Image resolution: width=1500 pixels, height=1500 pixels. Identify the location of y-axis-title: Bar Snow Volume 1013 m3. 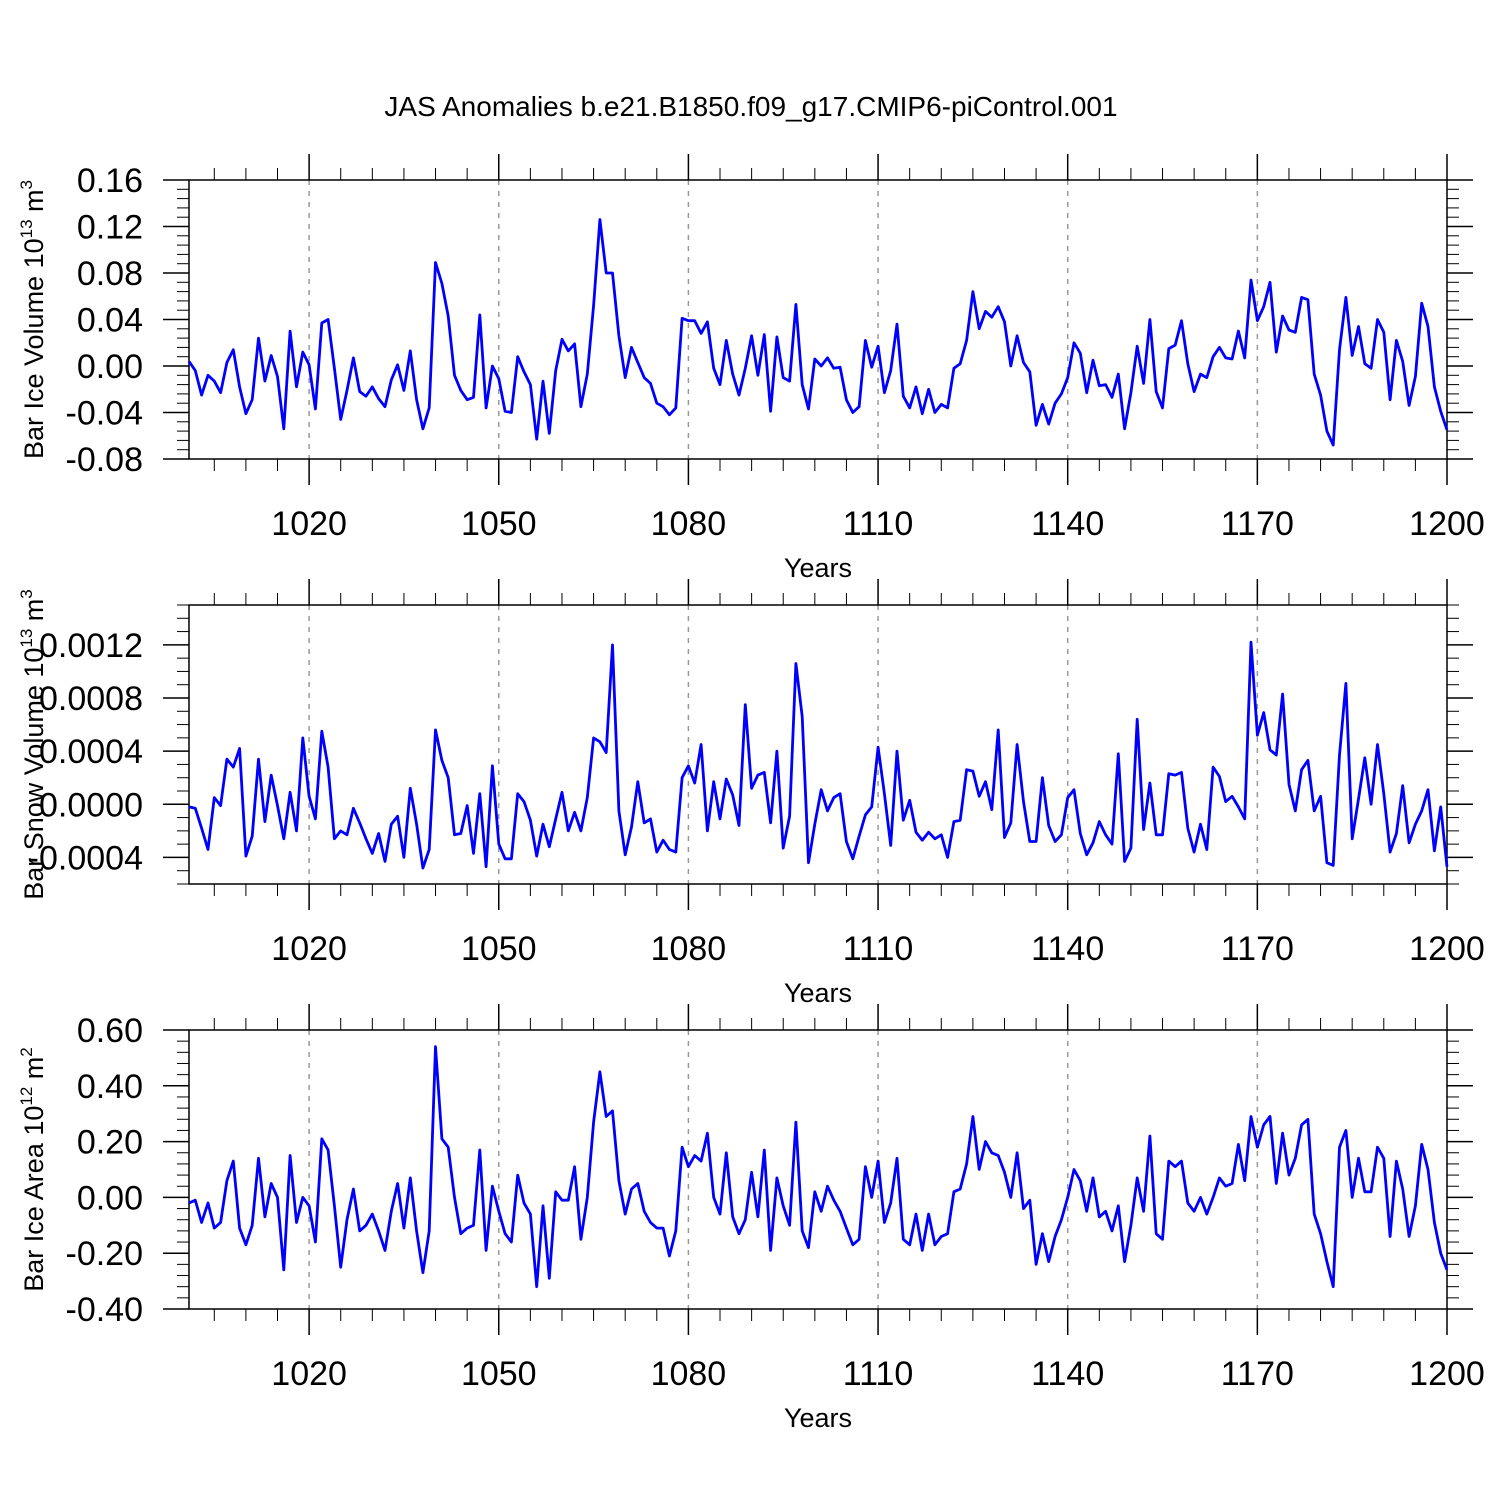
(33, 744).